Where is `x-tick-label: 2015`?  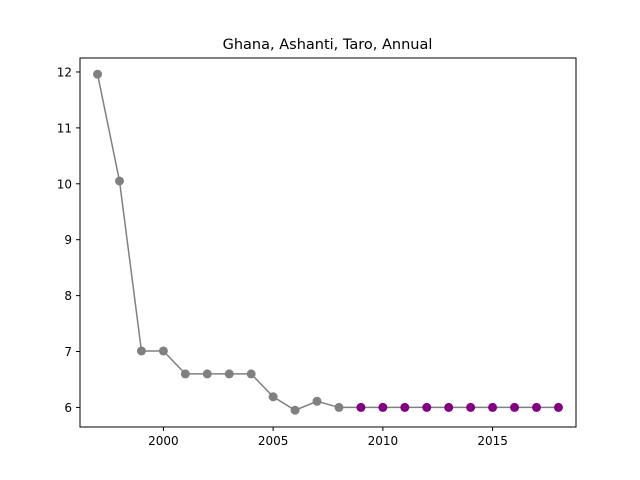
x-tick-label: 2015 is located at coordinates (492, 441).